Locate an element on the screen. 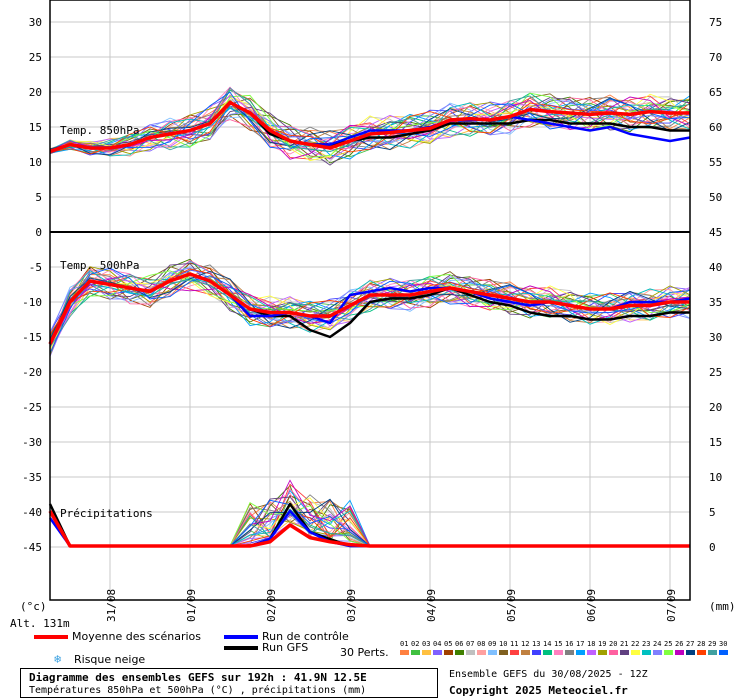  right-tick-label: 40 is located at coordinates (715, 267).